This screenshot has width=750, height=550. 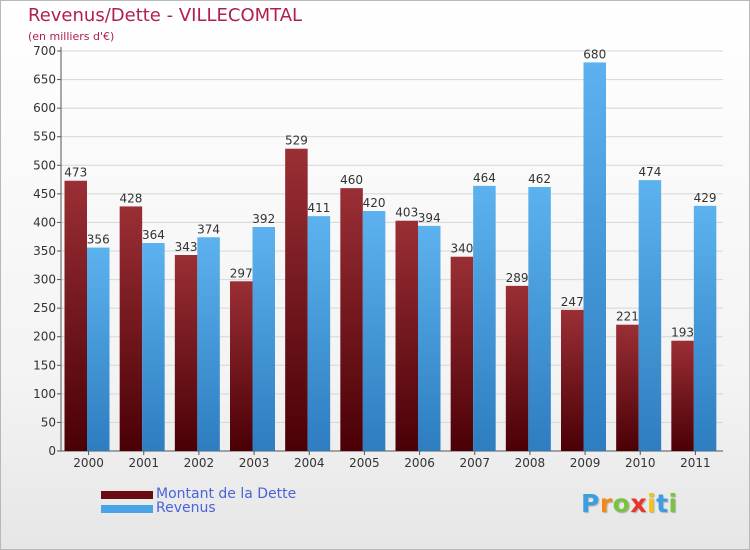 I want to click on legend-swatch-revenue, so click(x=127, y=509).